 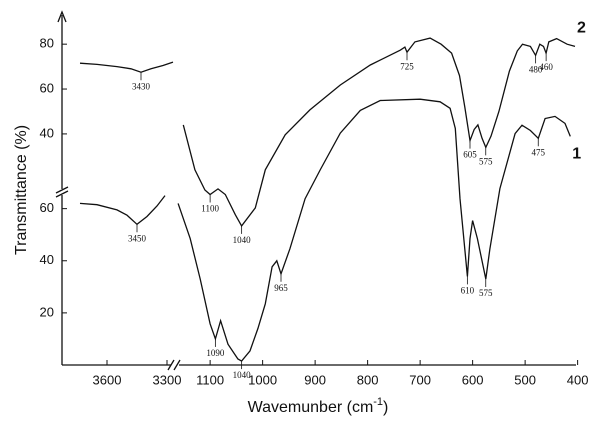 I want to click on y-axis-label: Transmittance (%), so click(x=21, y=190).